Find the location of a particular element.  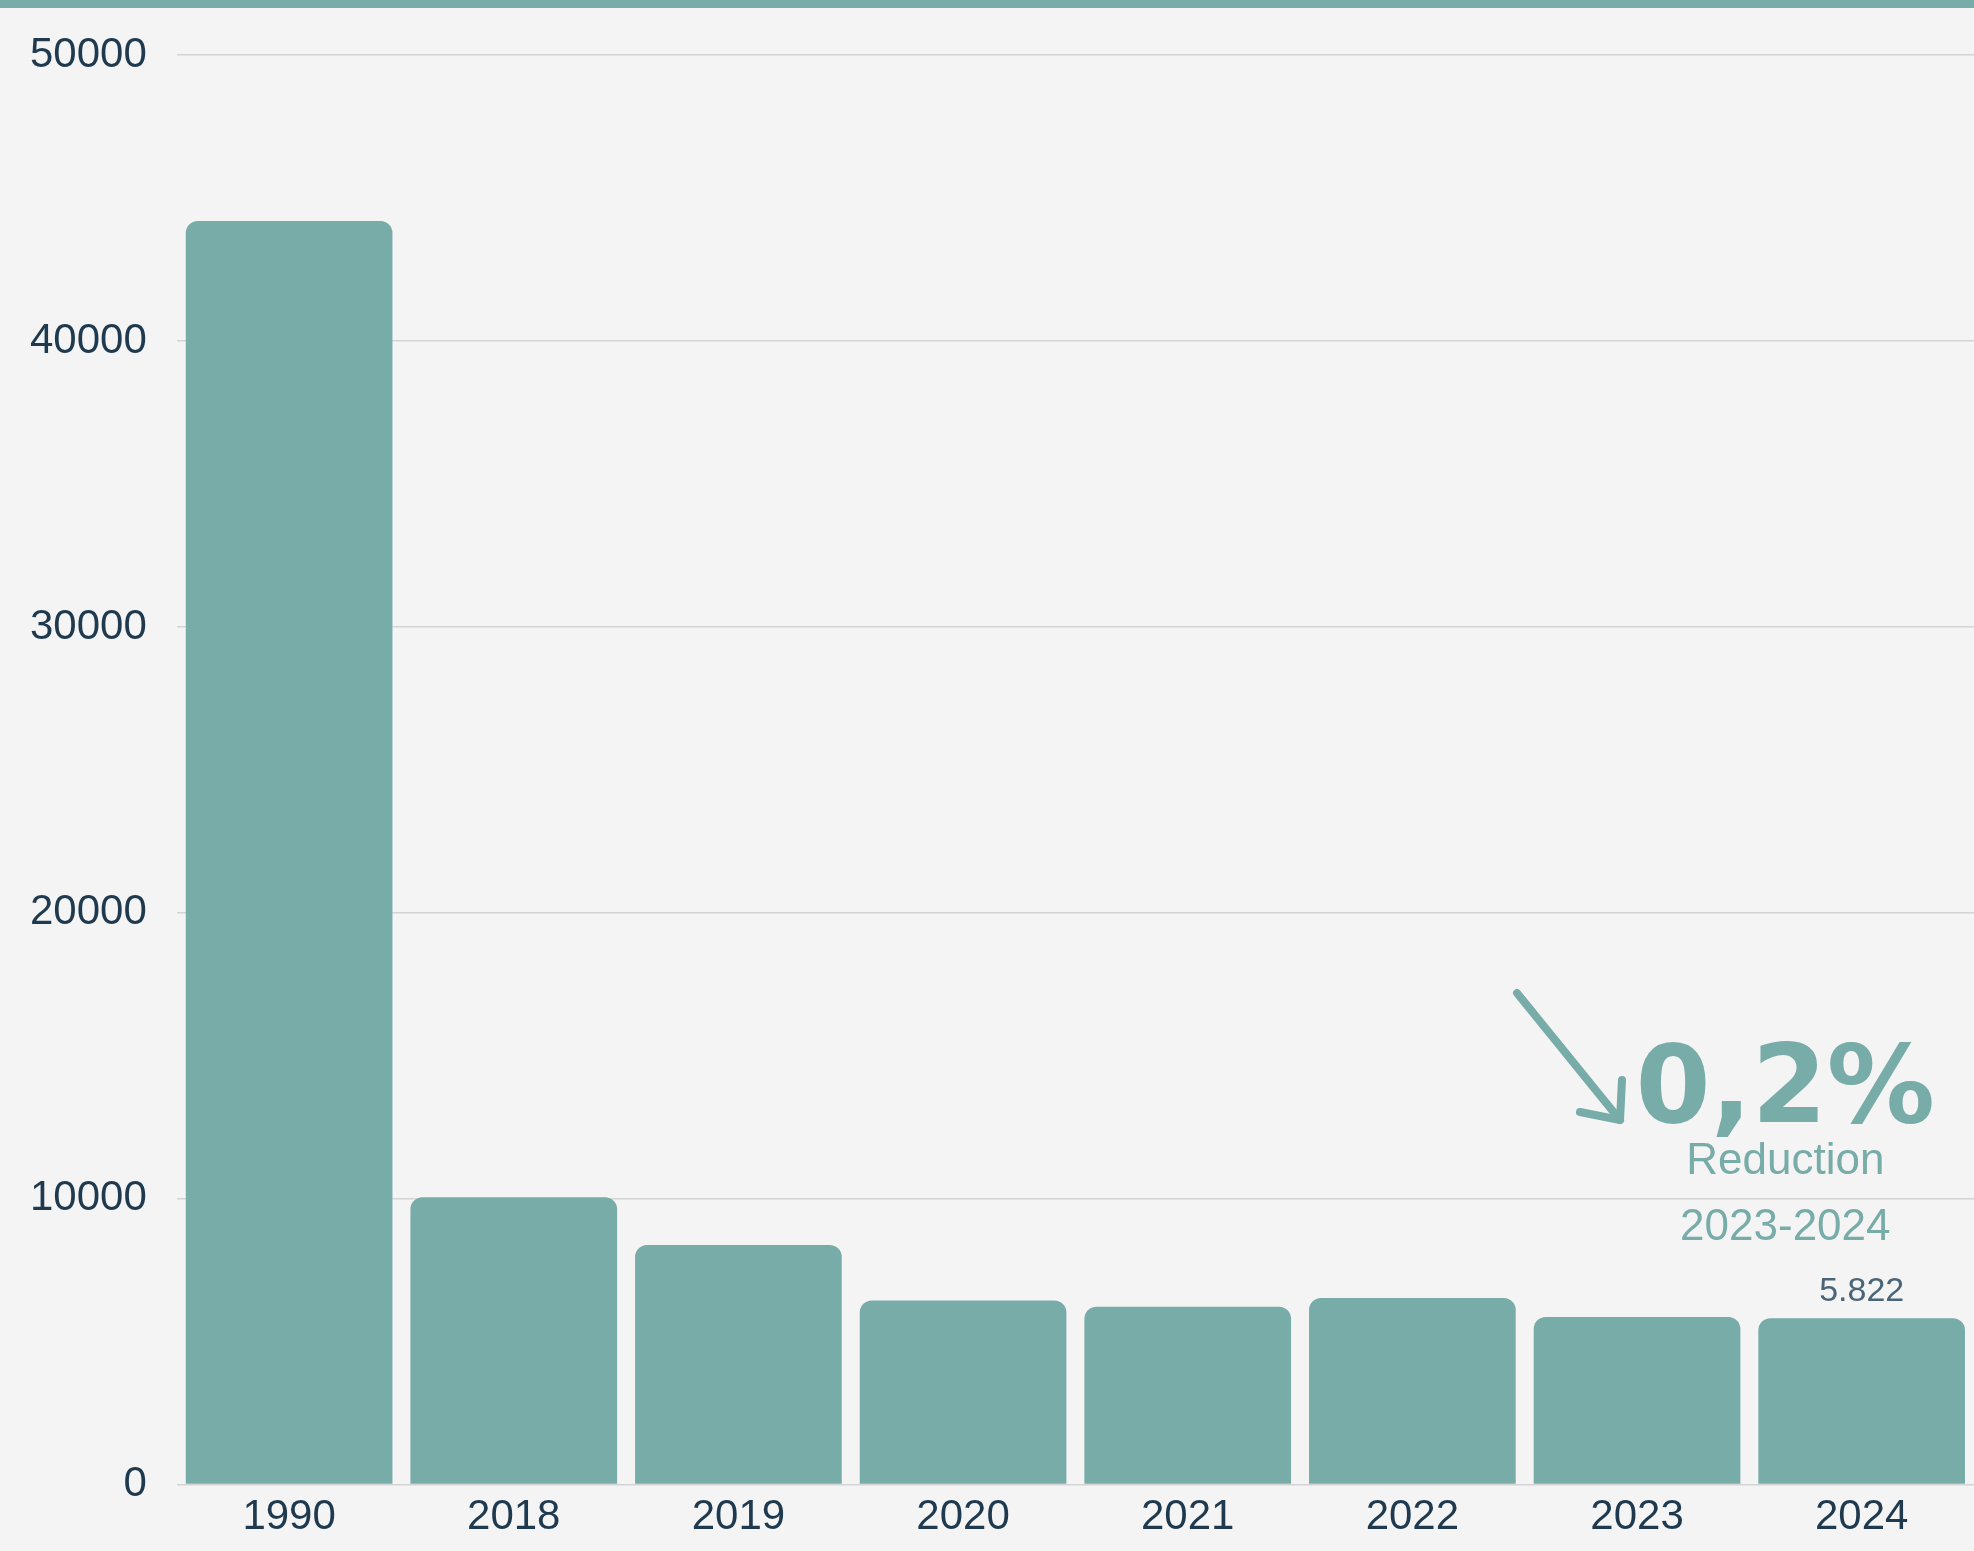

y-tick-label: 20000 is located at coordinates (88, 910).